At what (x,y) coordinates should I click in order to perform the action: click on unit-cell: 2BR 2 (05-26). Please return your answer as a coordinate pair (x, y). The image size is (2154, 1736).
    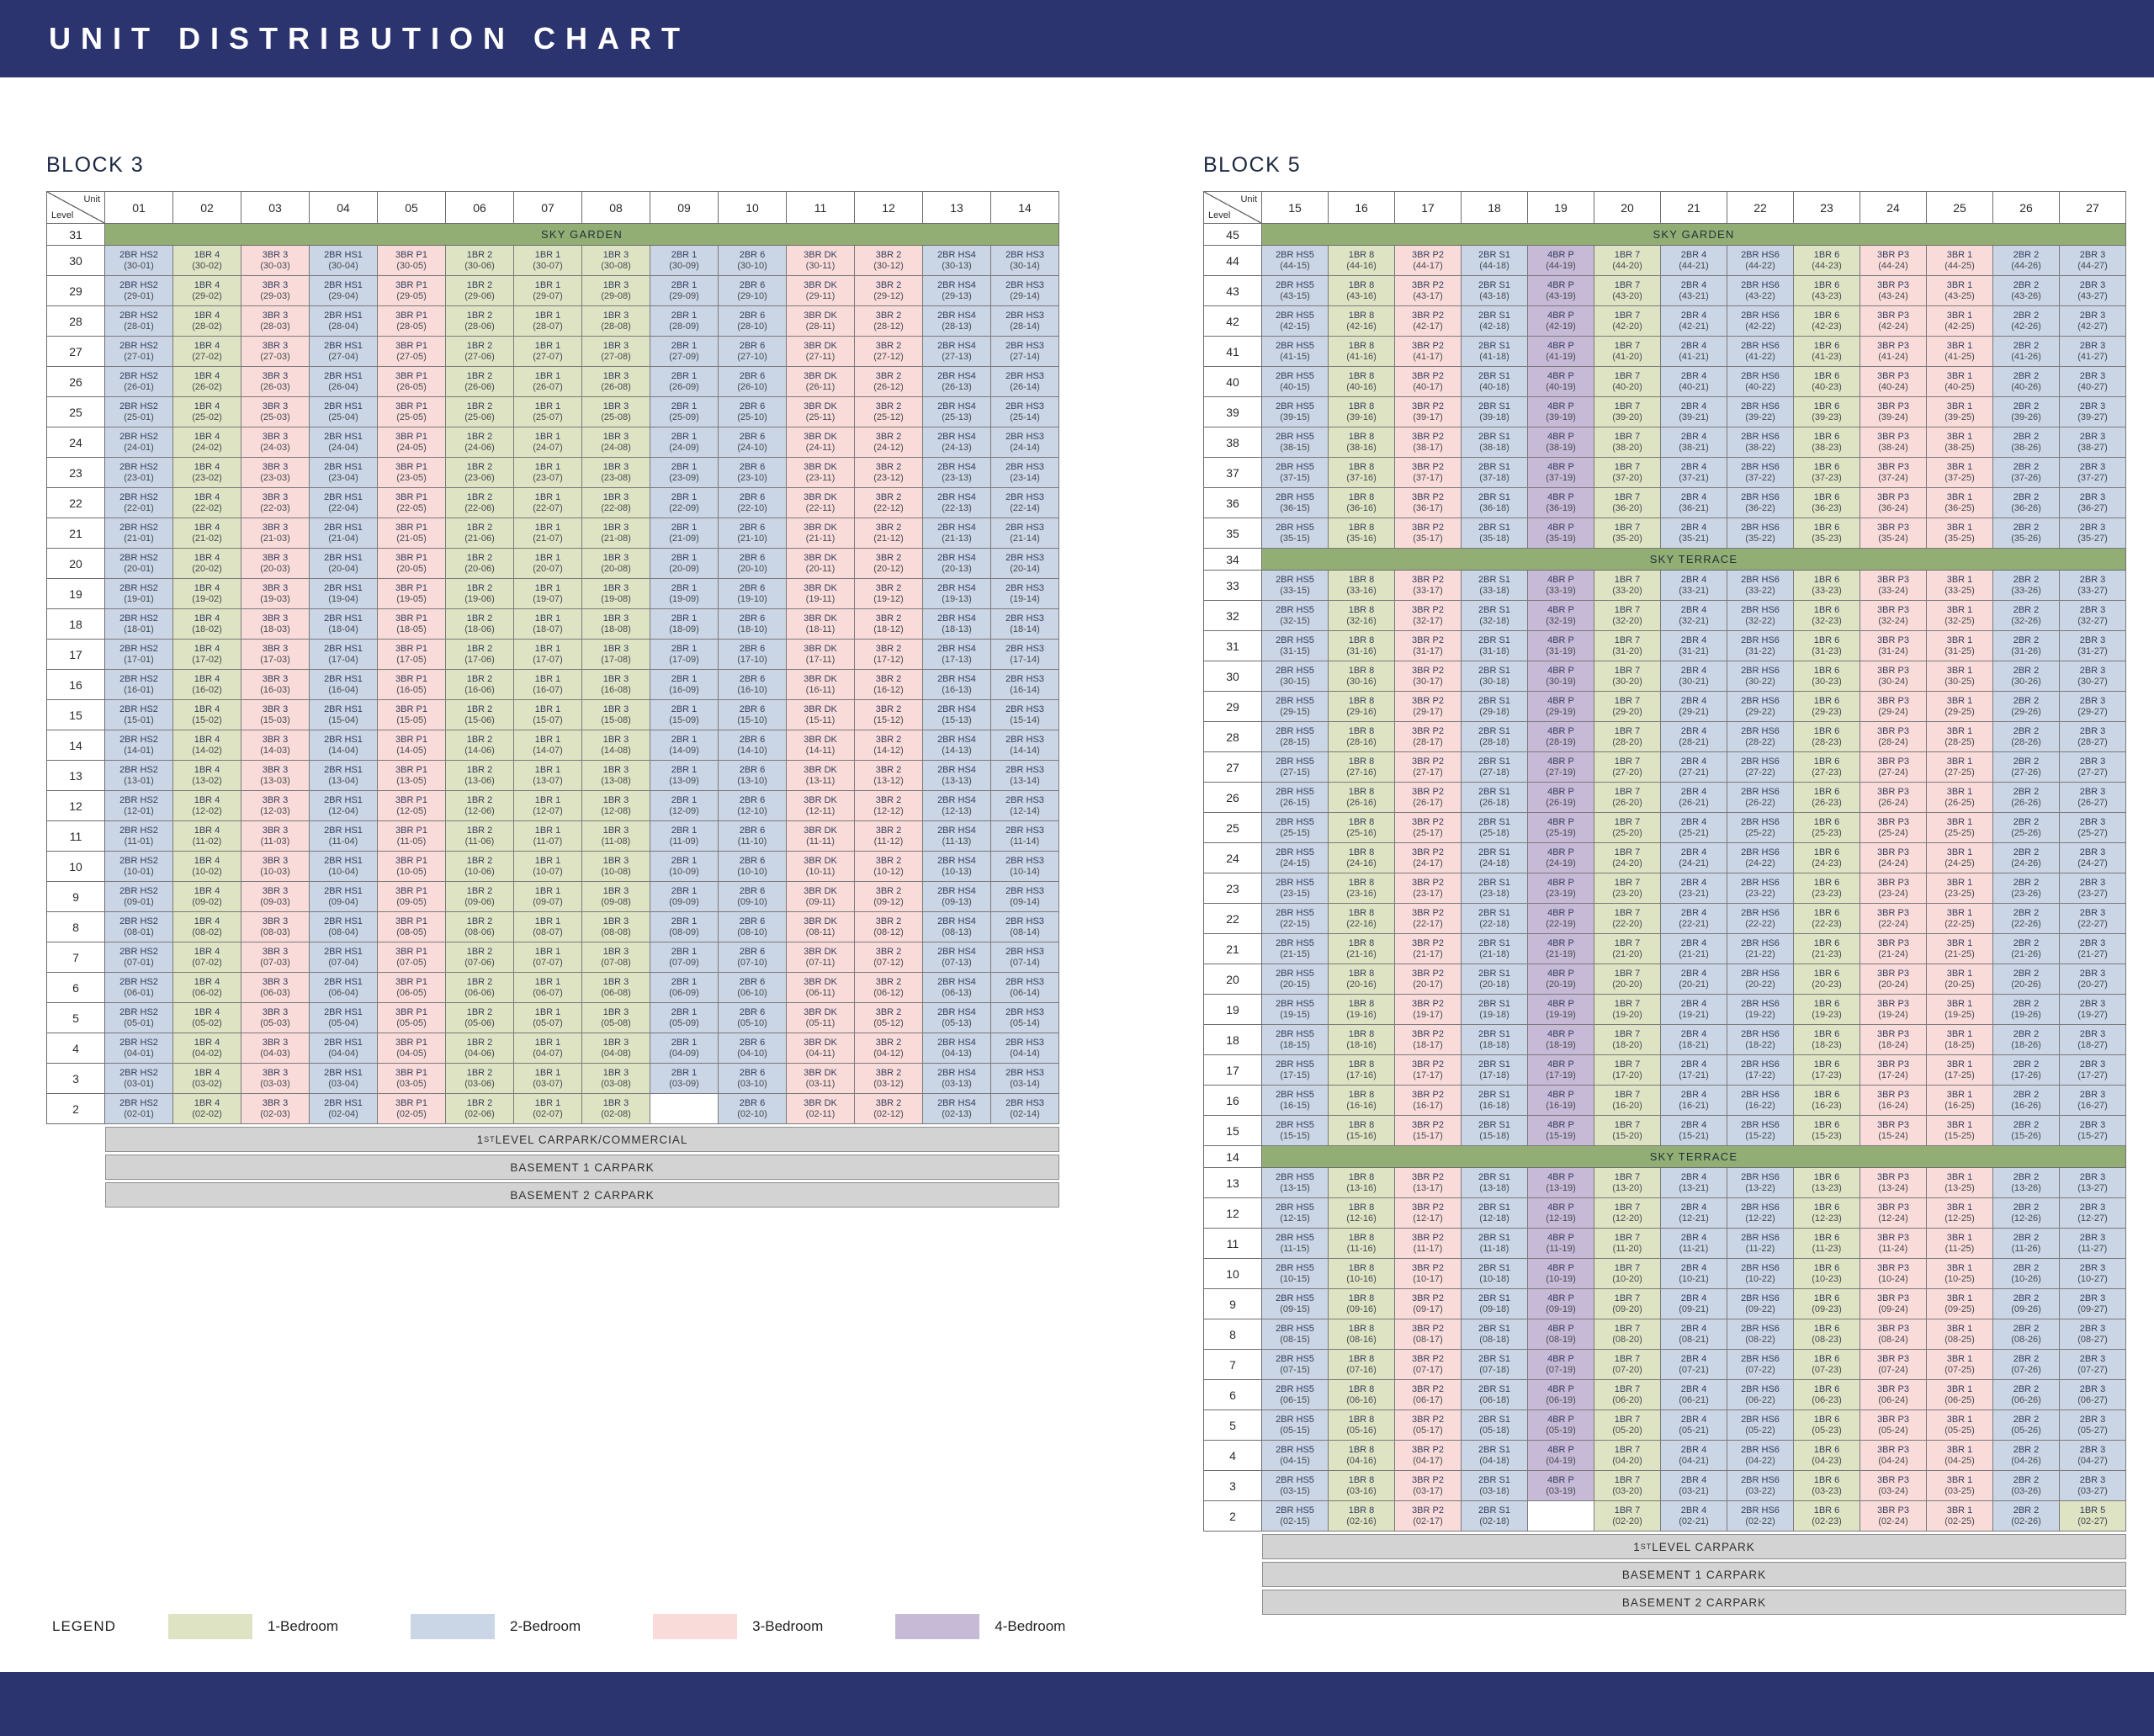
    Looking at the image, I should click on (2026, 1425).